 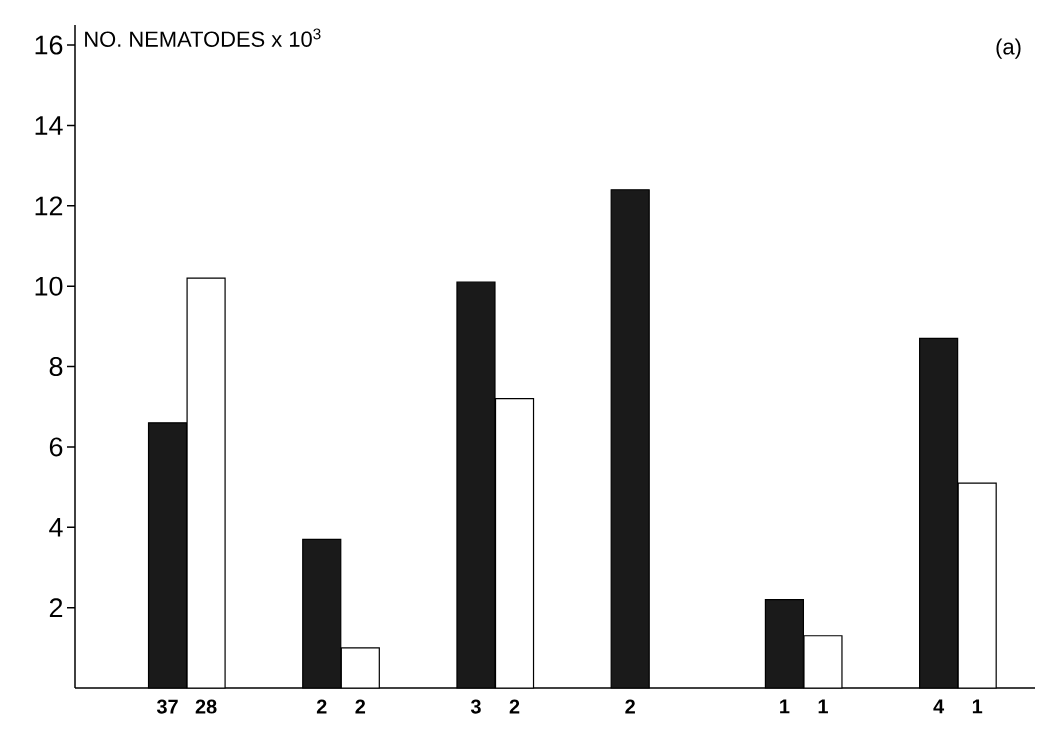 What do you see at coordinates (206, 706) in the screenshot?
I see `x-tick-label: 28` at bounding box center [206, 706].